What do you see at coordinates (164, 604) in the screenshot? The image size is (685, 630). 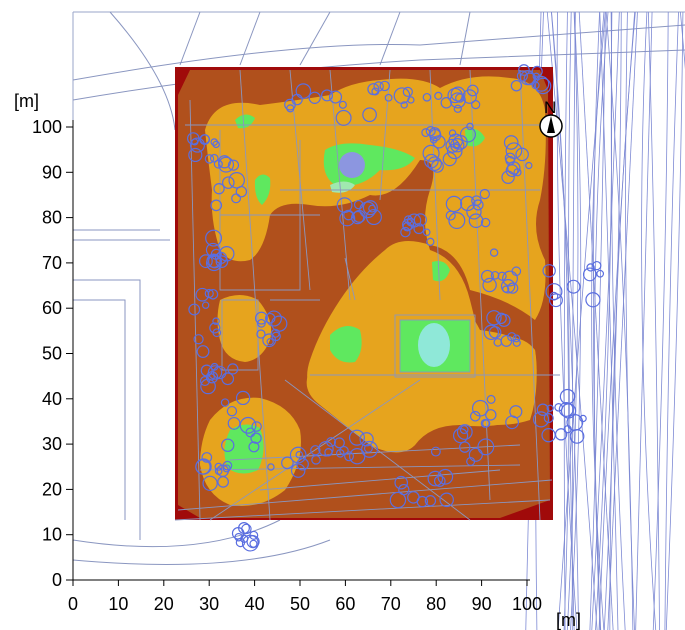 I see `x-tick-label: 20` at bounding box center [164, 604].